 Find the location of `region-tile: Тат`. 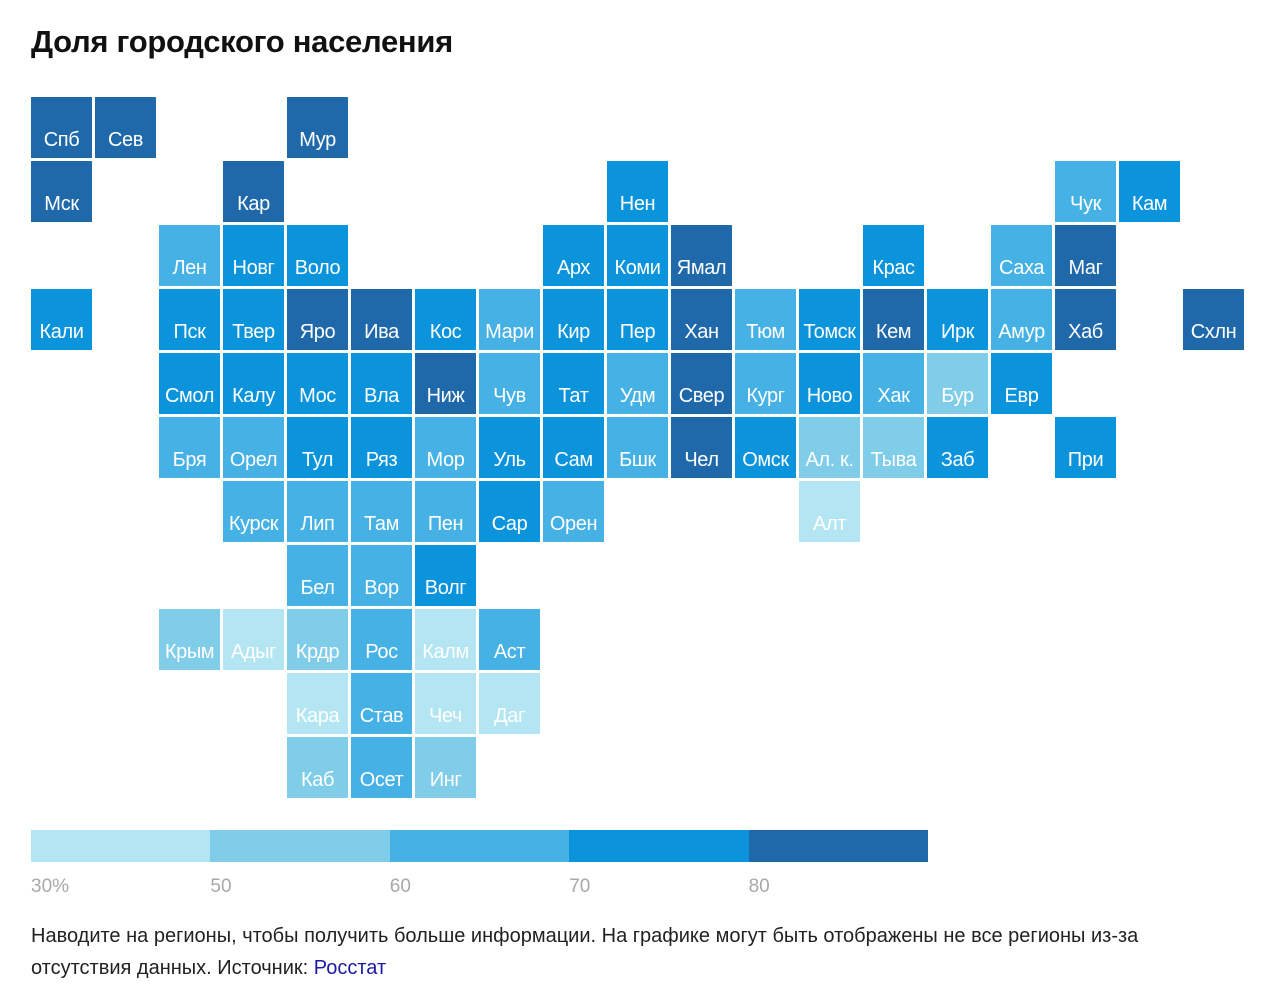

region-tile: Тат is located at coordinates (573, 383).